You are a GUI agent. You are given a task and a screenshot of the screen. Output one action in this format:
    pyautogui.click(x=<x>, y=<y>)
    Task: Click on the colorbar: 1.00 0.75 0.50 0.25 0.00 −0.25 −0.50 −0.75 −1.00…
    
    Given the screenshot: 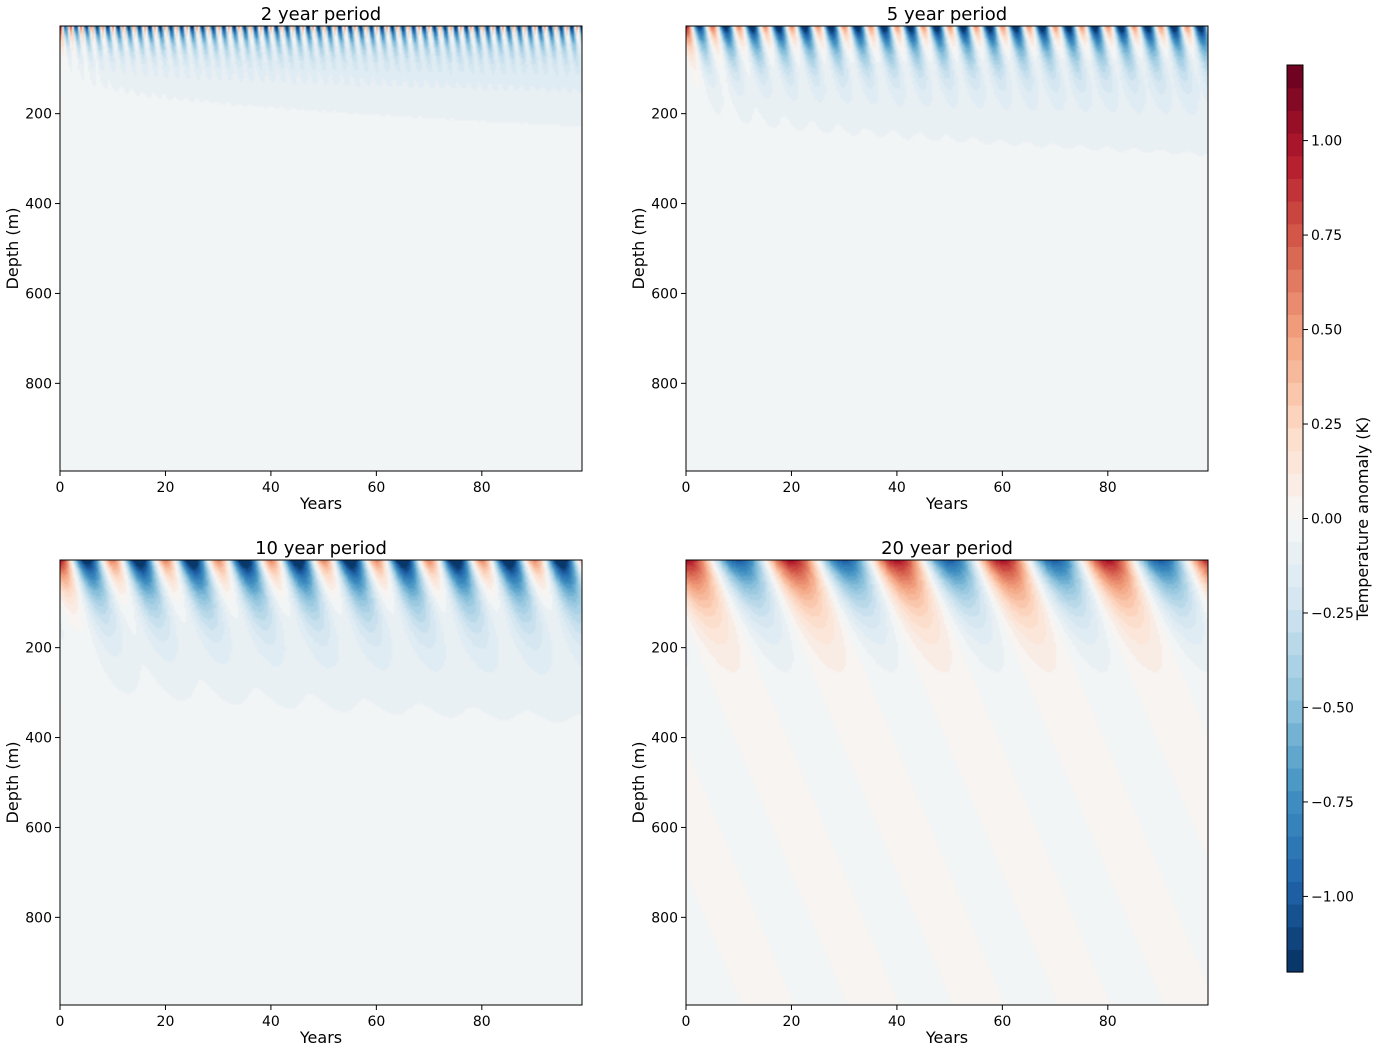 What is the action you would take?
    pyautogui.click(x=1329, y=518)
    